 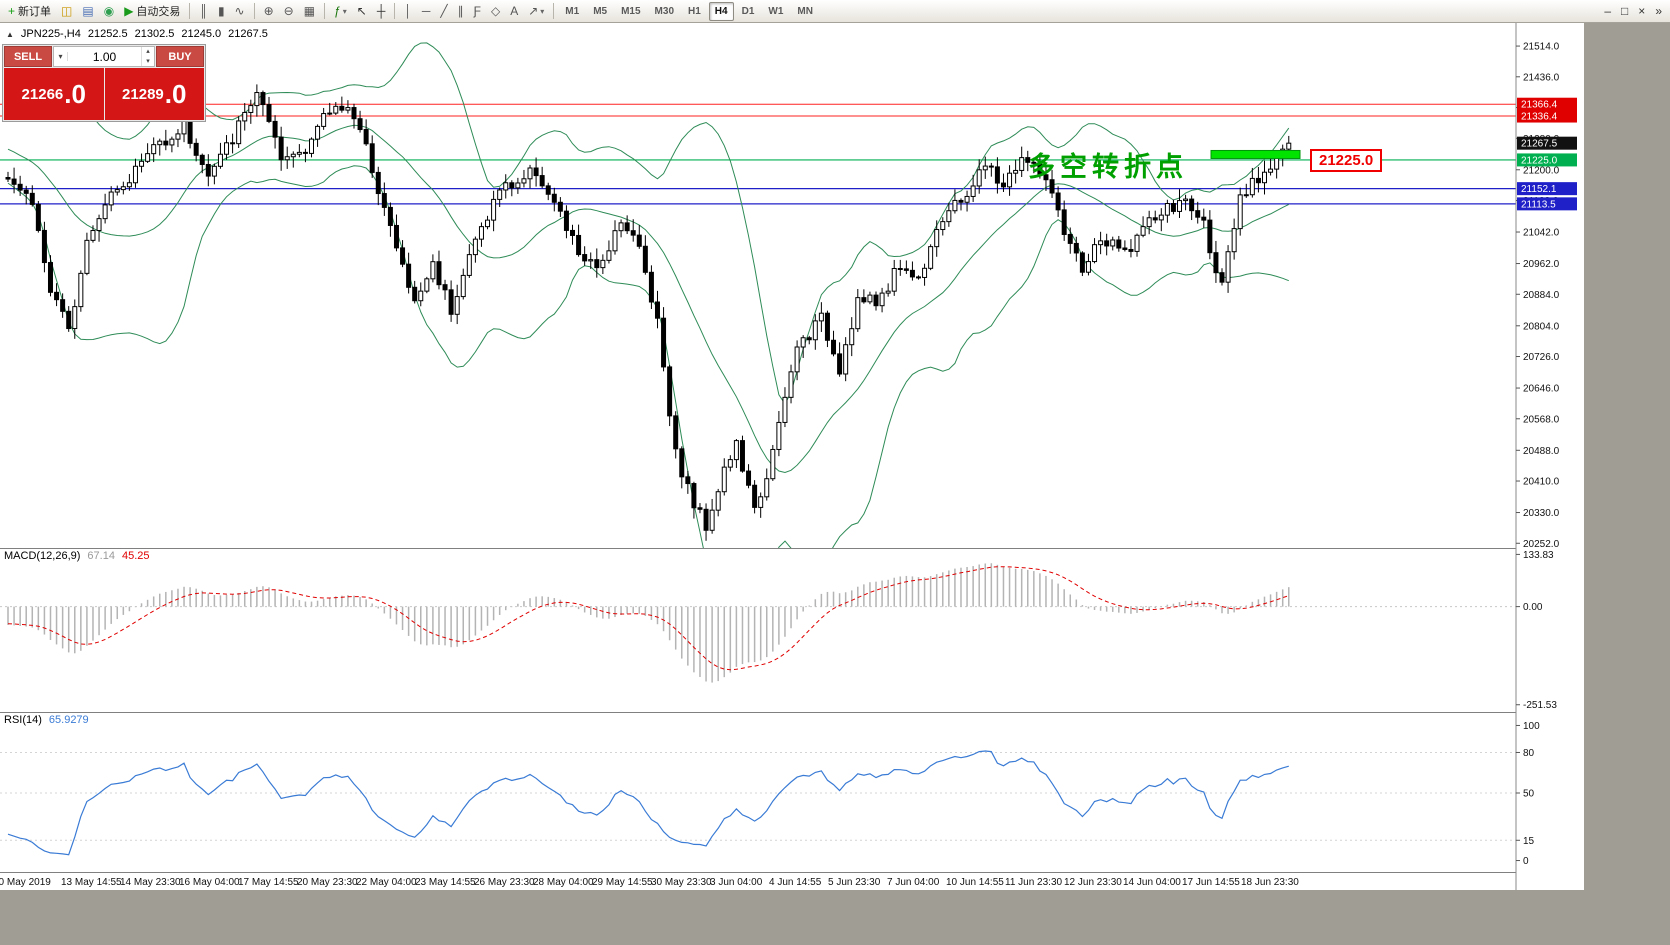 What do you see at coordinates (12, 11) in the screenshot?
I see `new-order-glyph: +` at bounding box center [12, 11].